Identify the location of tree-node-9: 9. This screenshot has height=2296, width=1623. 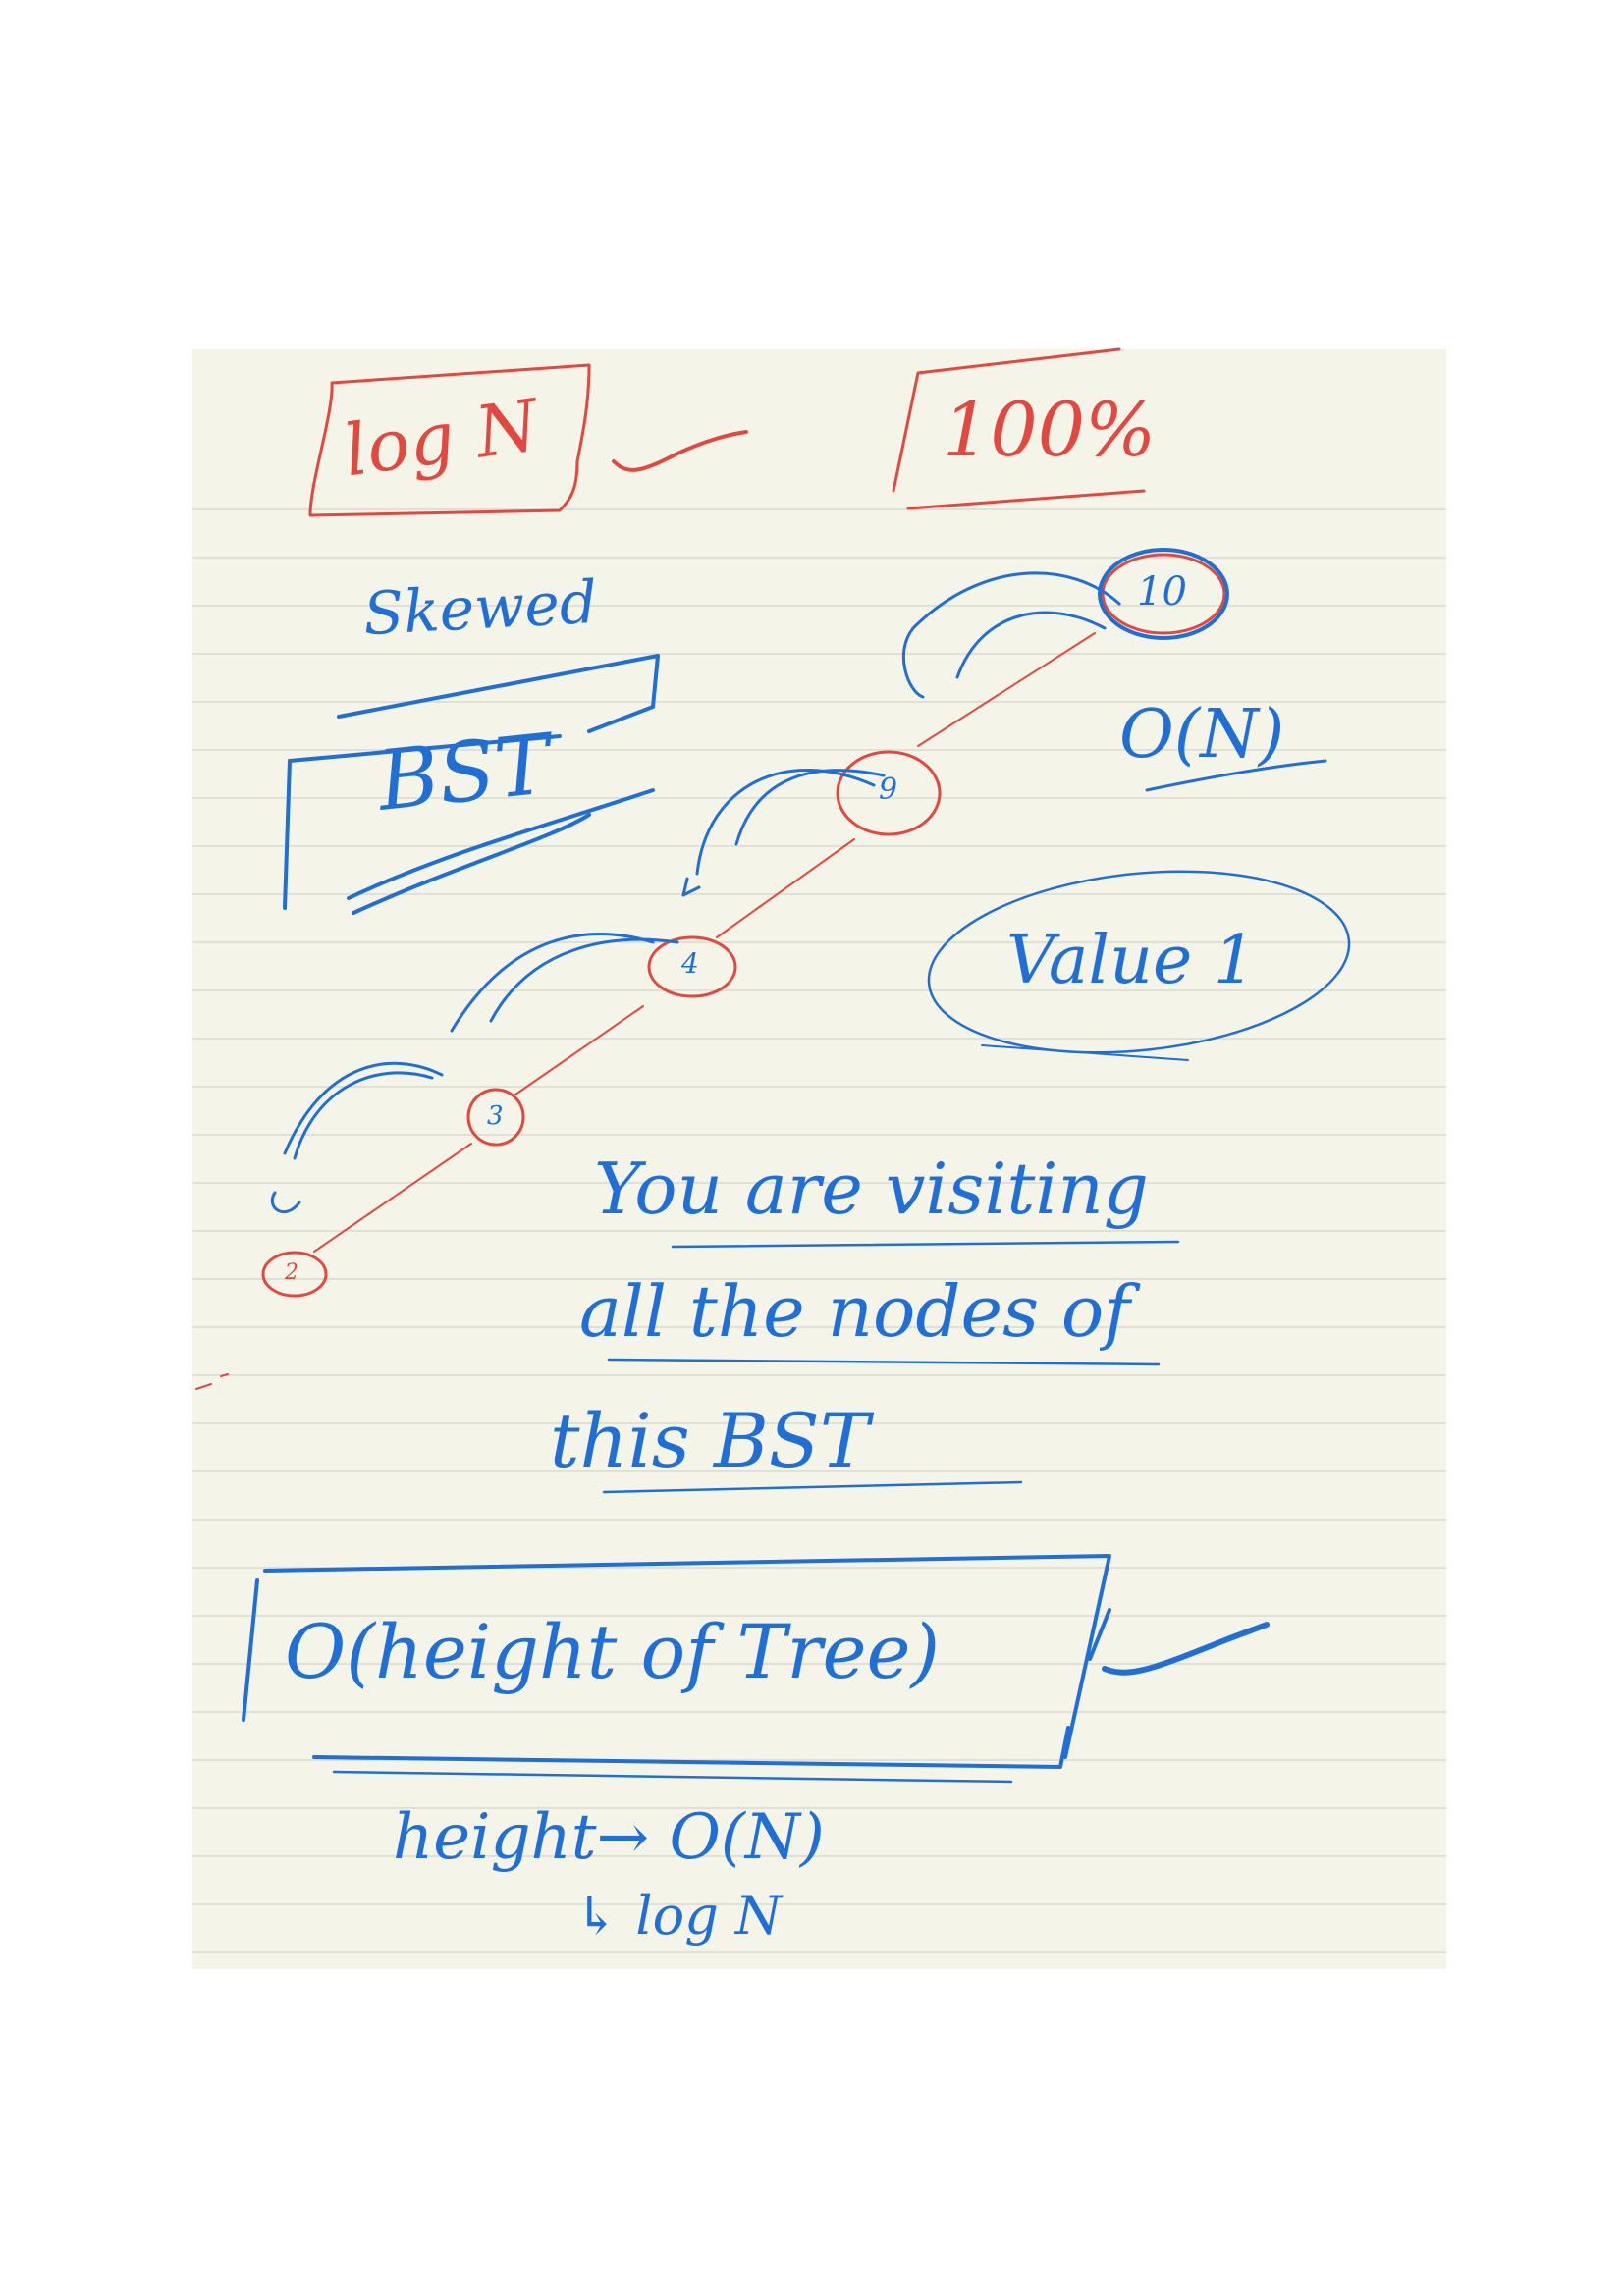
(888, 790).